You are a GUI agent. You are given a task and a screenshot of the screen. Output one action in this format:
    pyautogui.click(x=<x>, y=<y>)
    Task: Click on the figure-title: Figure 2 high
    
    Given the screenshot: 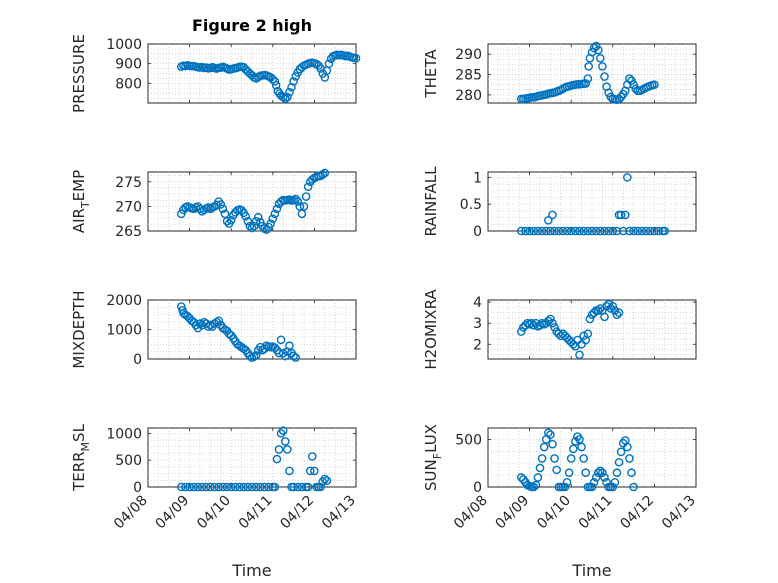 What is the action you would take?
    pyautogui.click(x=252, y=25)
    